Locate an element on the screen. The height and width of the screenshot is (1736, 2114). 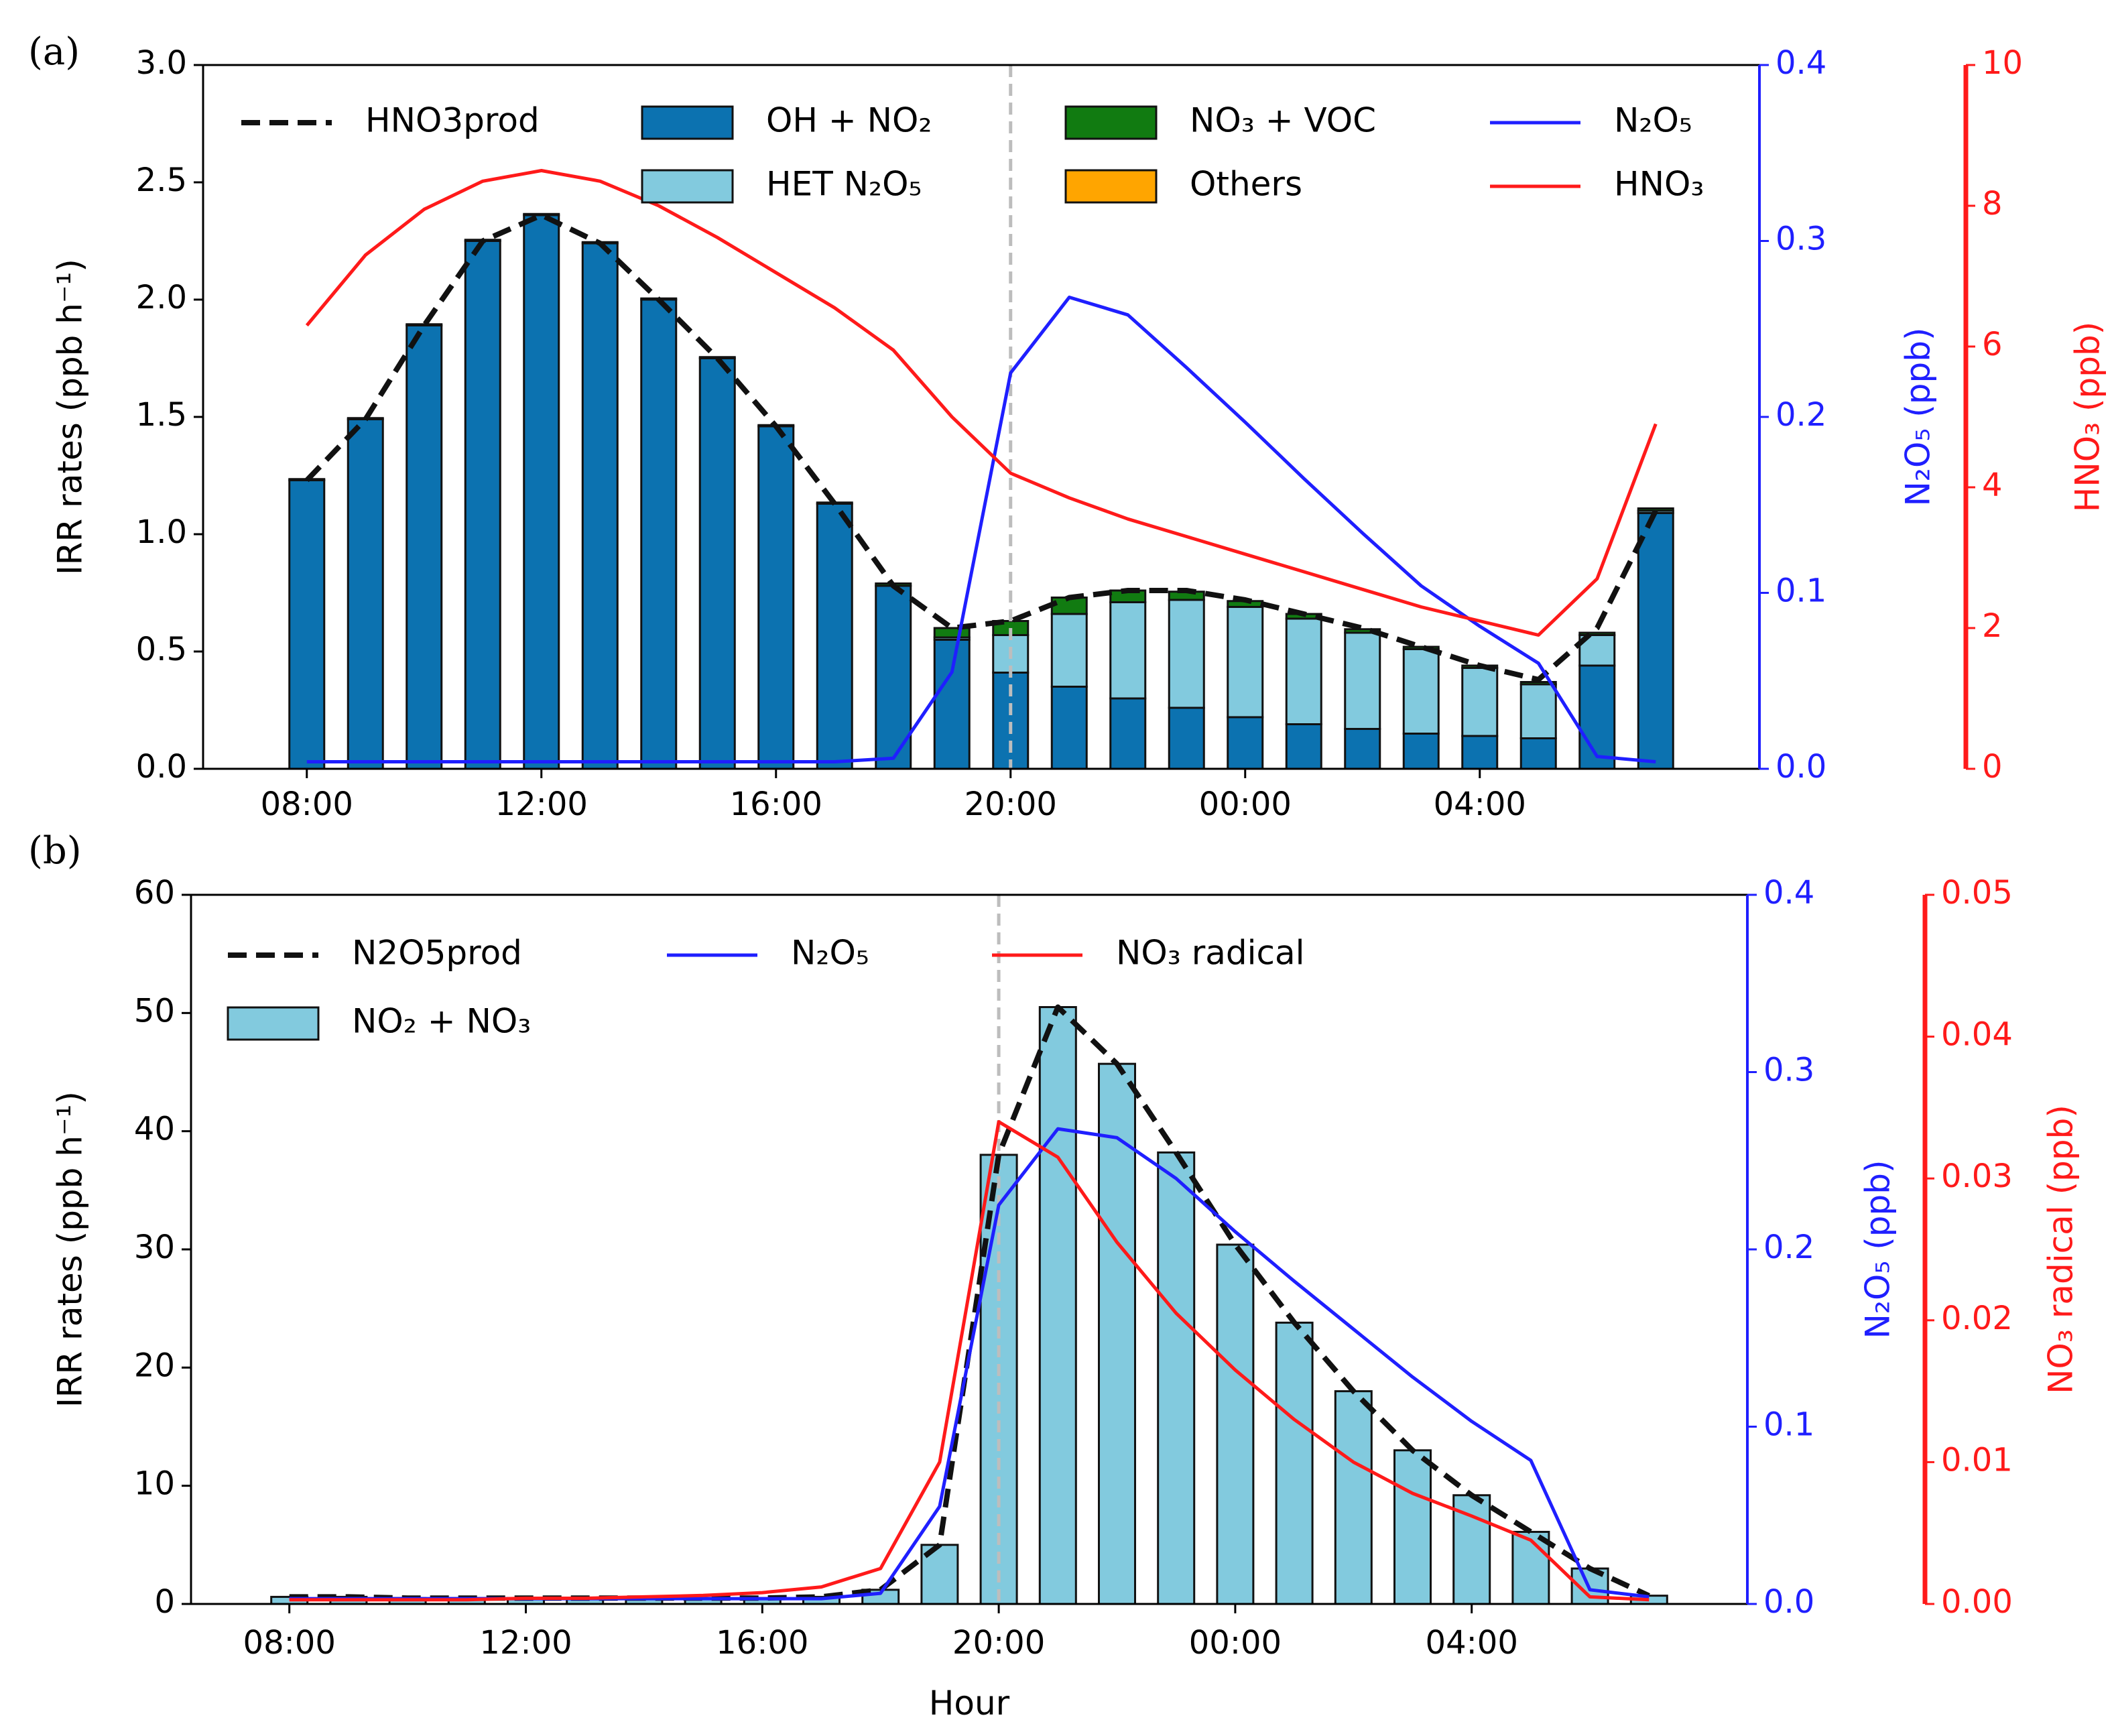
left-tick-label: 30 is located at coordinates (154, 1247).